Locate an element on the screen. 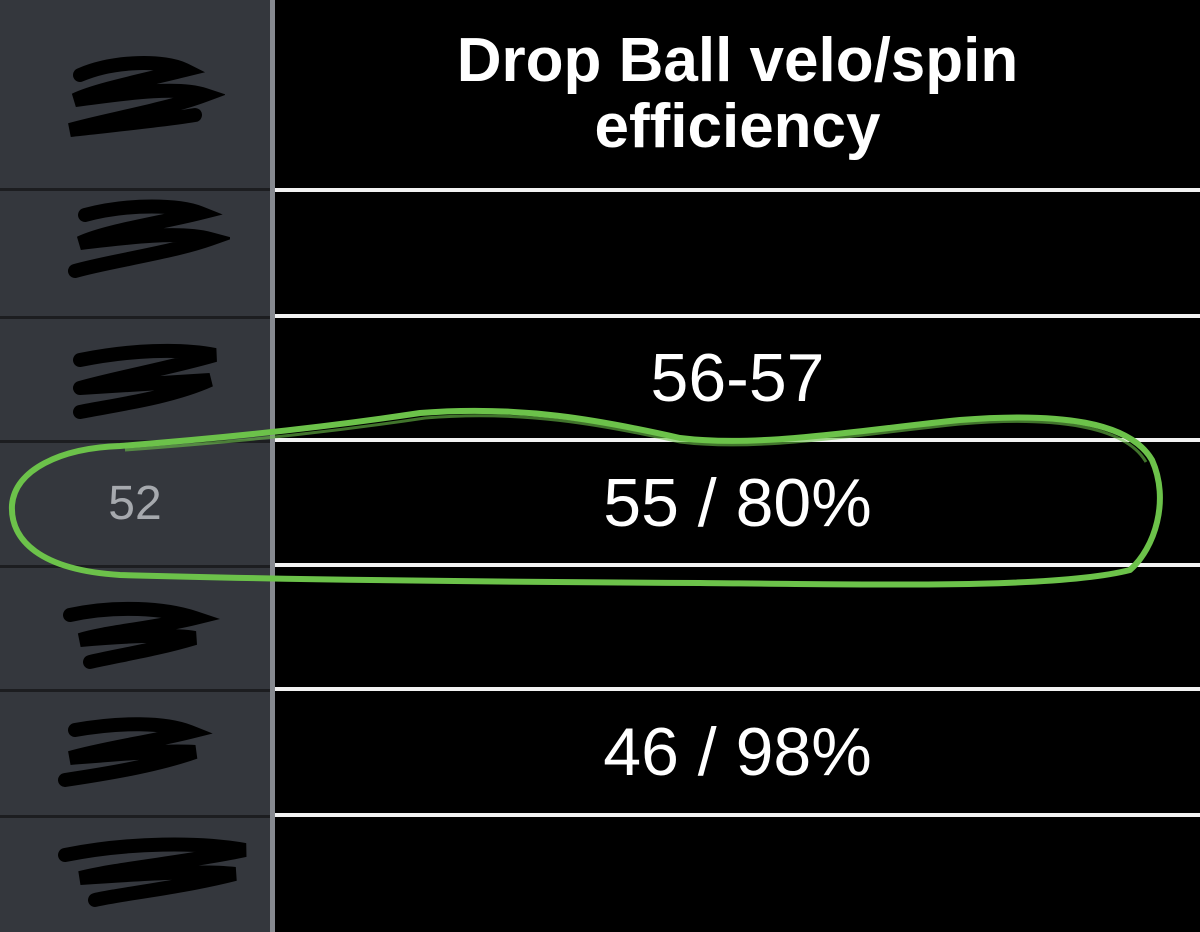 This screenshot has width=1200, height=932. cell-value: 55 / 80% is located at coordinates (737, 502).